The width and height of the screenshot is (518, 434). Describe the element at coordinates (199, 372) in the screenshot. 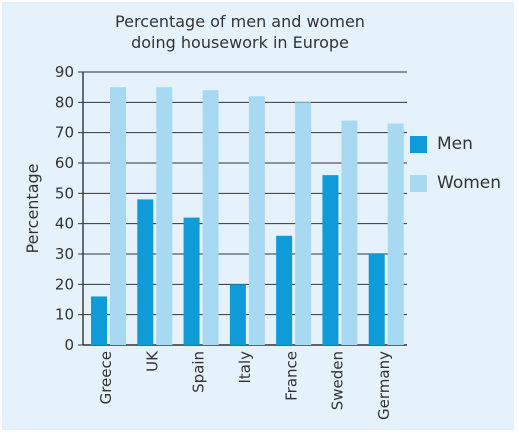

I see `x-tick-label-spain: Spain` at that location.